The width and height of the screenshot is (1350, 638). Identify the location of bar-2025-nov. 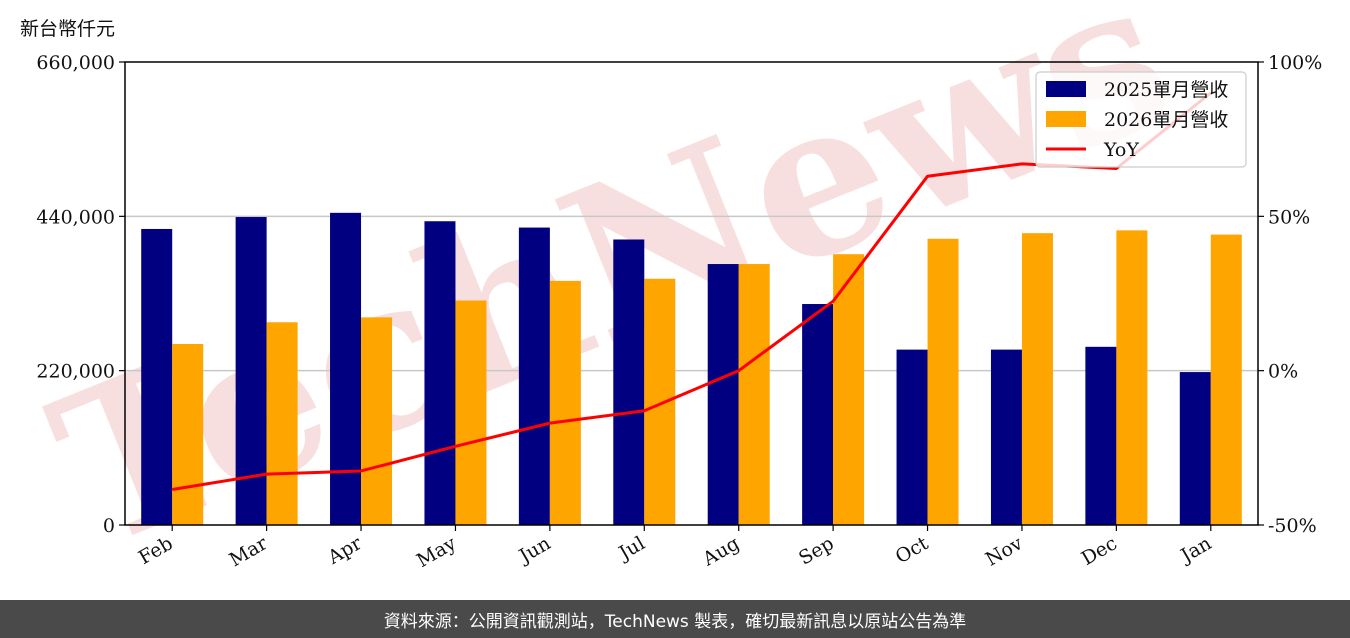
(1006, 437).